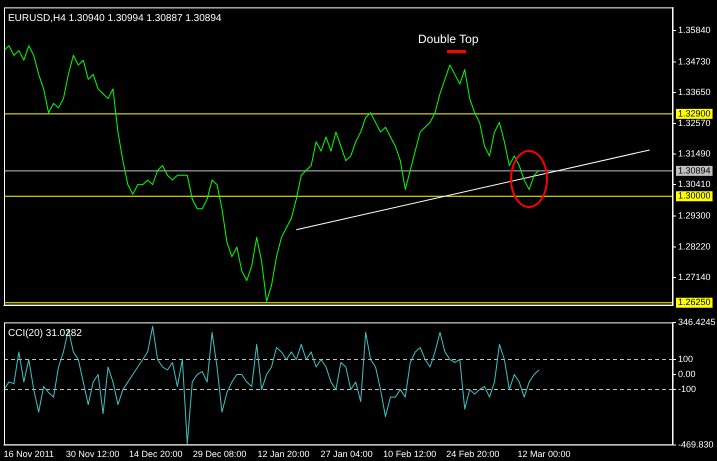 The width and height of the screenshot is (717, 461). What do you see at coordinates (694, 215) in the screenshot?
I see `y-tick-label: 1.29300` at bounding box center [694, 215].